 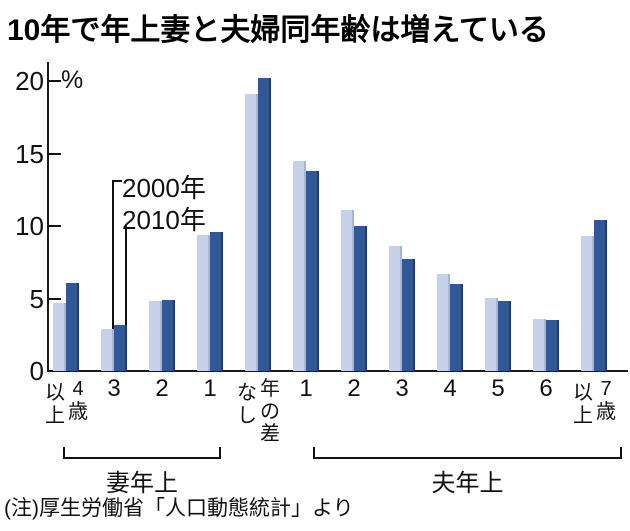 I want to click on x-tick-label-vertical: なし, so click(x=247, y=404).